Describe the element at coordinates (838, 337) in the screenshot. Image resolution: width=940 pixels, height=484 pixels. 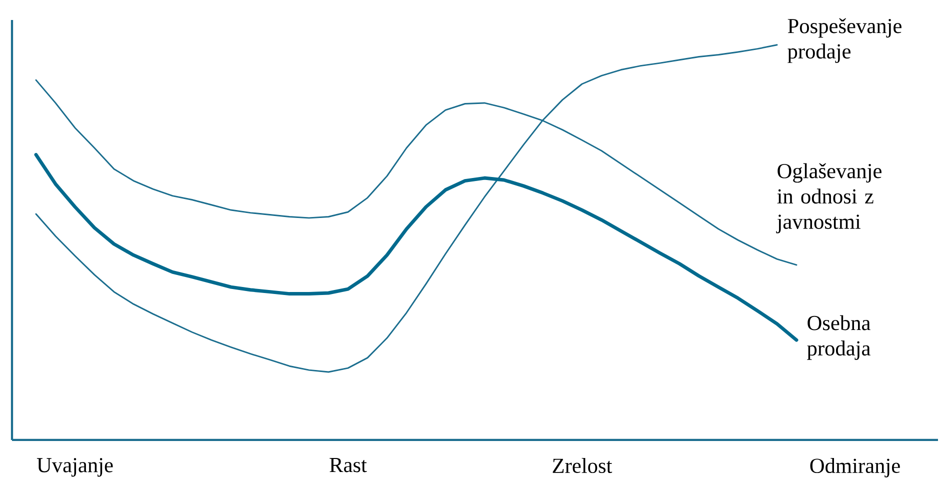
I see `series-label: Osebna prodaja` at that location.